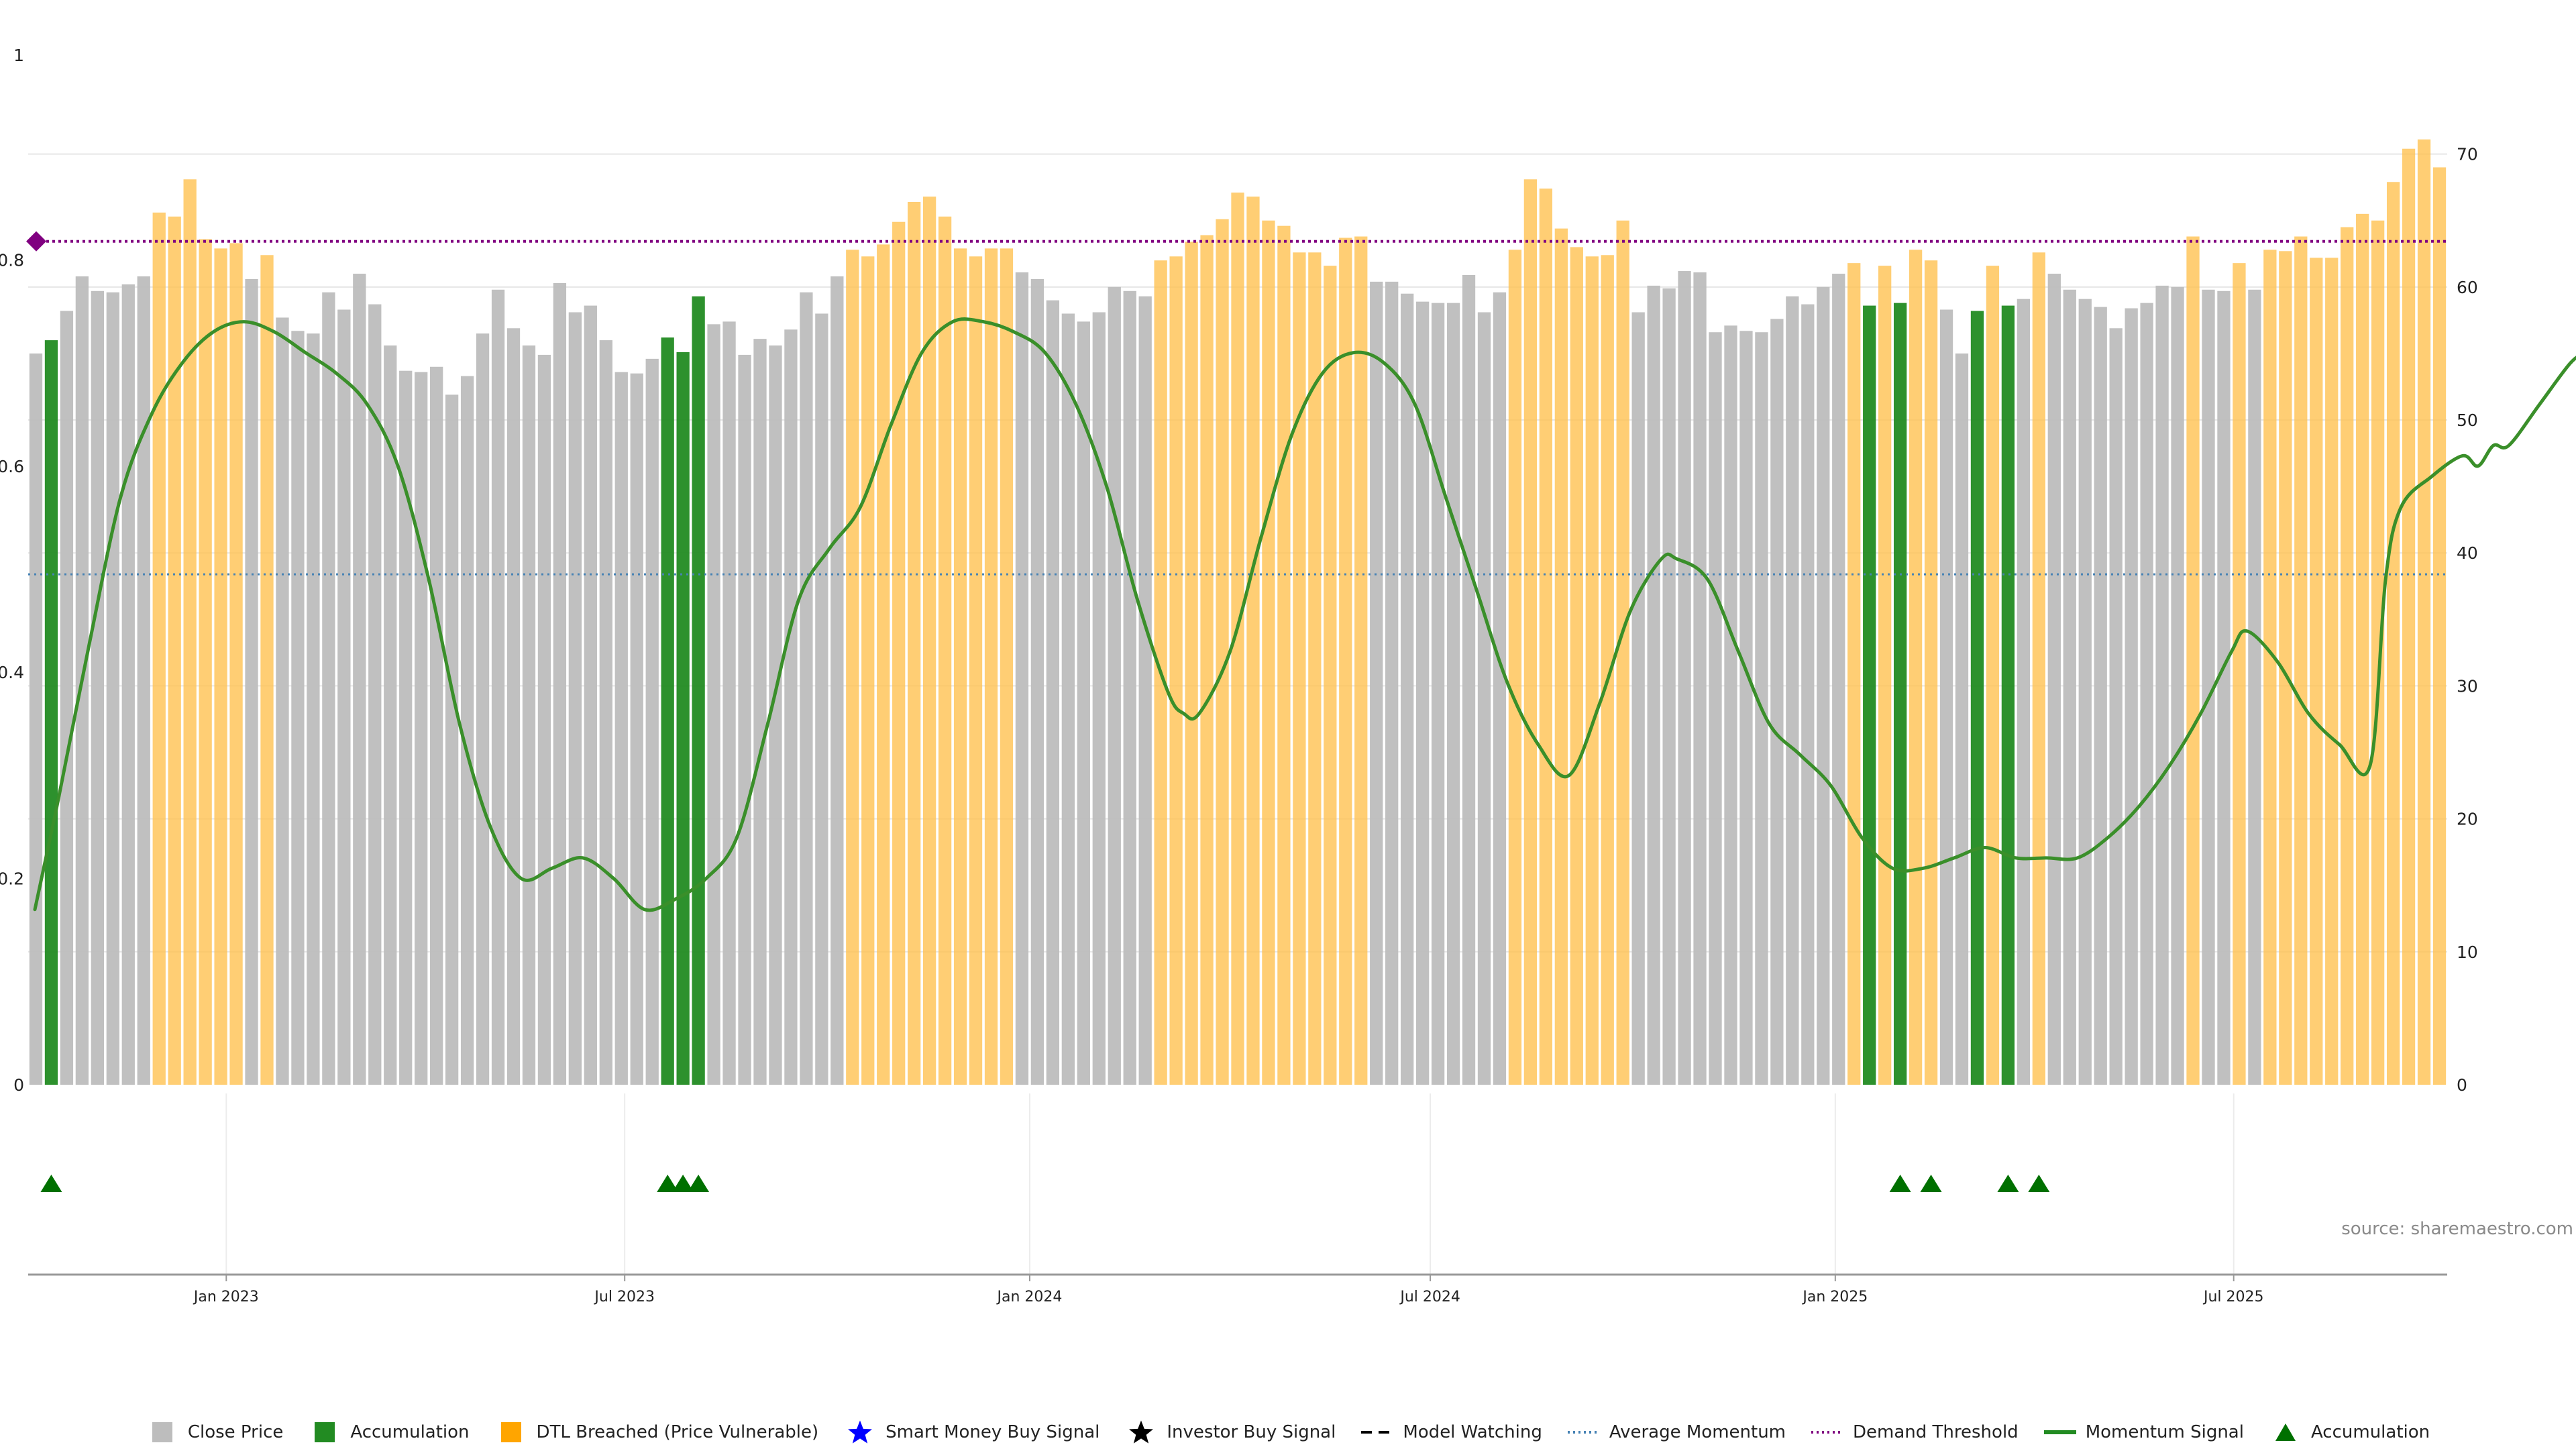 The height and width of the screenshot is (1449, 2576). Describe the element at coordinates (2370, 1432) in the screenshot. I see `legend-label: Accumulation` at that location.